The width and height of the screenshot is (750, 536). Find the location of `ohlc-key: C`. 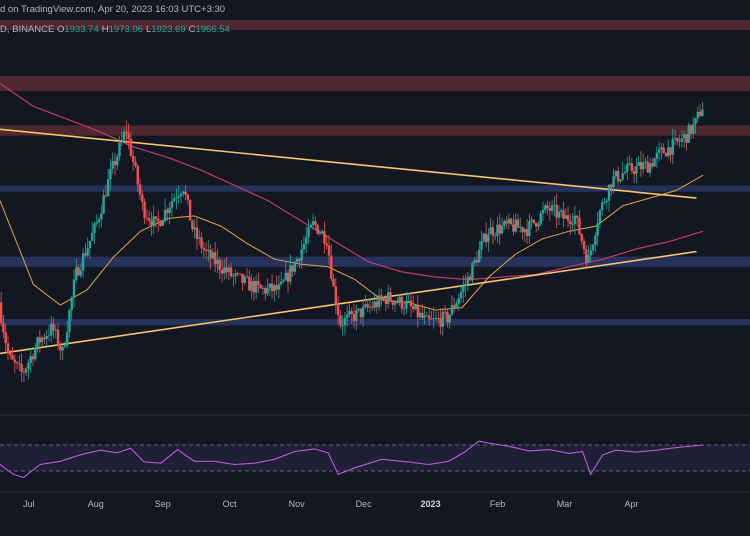

ohlc-key: C is located at coordinates (192, 29).